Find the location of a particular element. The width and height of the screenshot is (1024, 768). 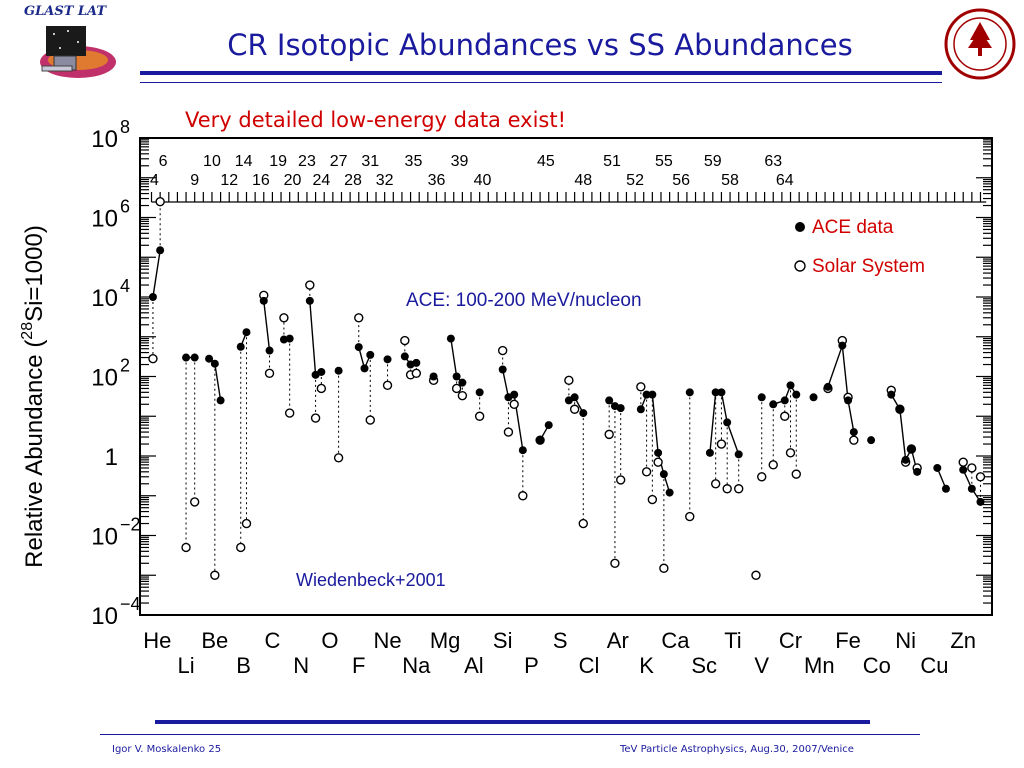

page-title: CR Isotopic Abundances vs SS Abundances is located at coordinates (540, 45).